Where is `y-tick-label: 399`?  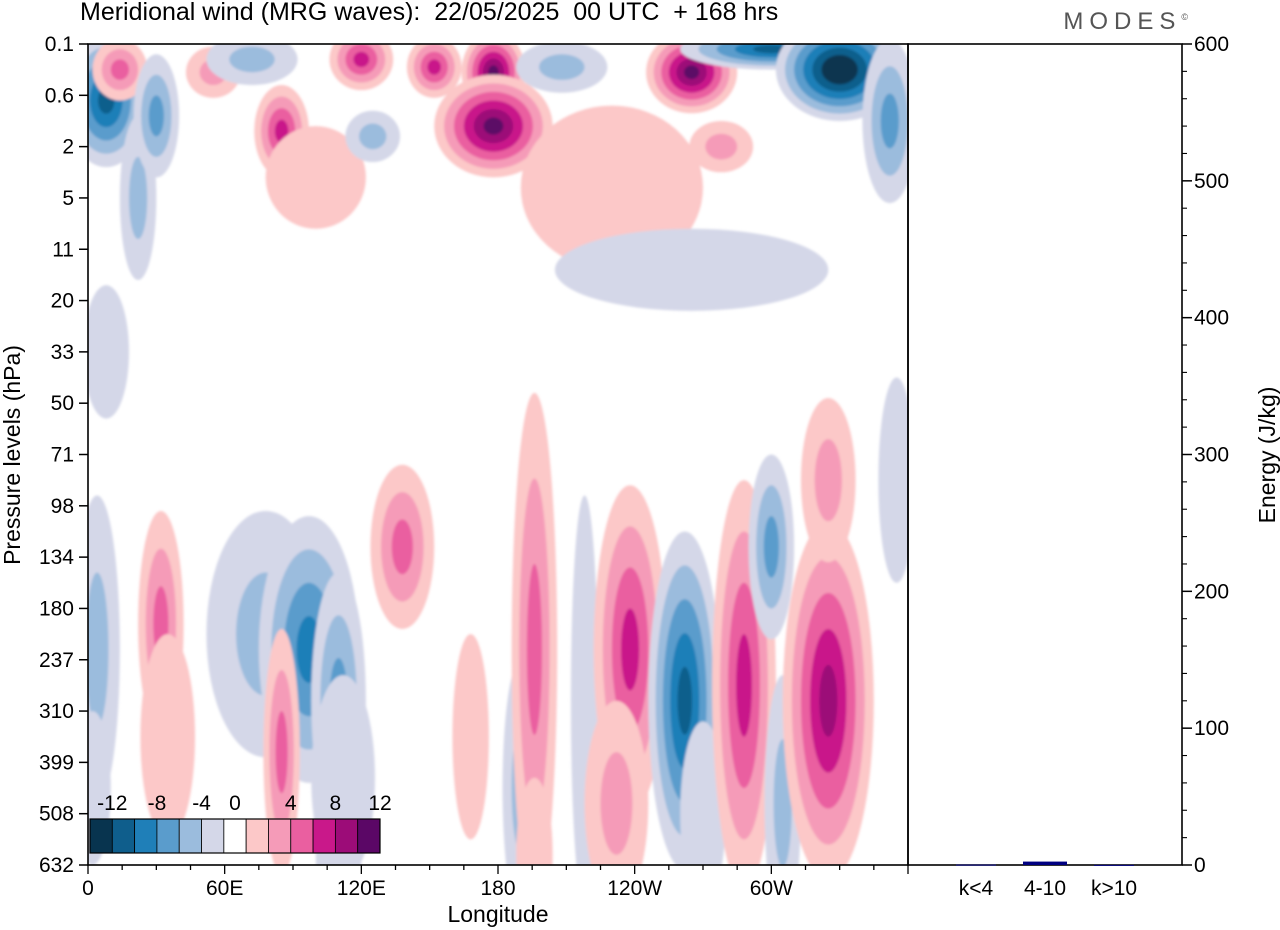 y-tick-label: 399 is located at coordinates (56, 762).